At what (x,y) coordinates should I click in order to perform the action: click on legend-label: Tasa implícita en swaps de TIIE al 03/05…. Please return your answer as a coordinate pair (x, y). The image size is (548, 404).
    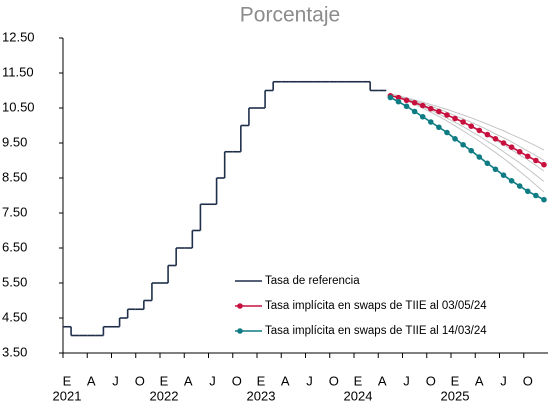
    Looking at the image, I should click on (376, 306).